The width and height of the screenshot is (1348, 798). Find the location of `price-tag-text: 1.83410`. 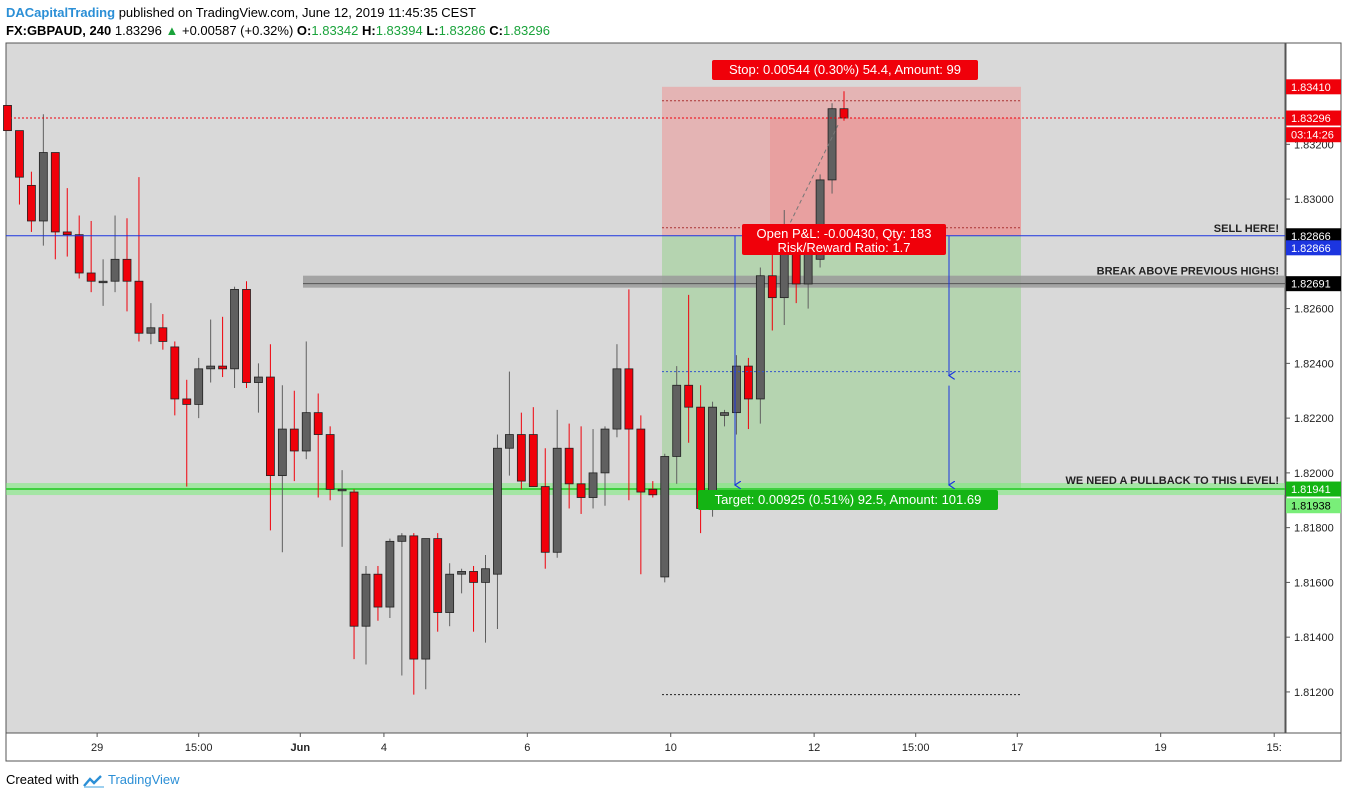

price-tag-text: 1.83410 is located at coordinates (1311, 88).